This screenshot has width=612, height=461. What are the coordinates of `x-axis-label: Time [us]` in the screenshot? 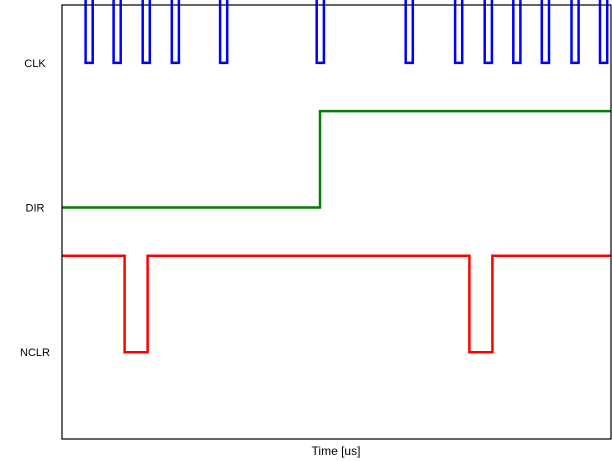 It's located at (336, 451).